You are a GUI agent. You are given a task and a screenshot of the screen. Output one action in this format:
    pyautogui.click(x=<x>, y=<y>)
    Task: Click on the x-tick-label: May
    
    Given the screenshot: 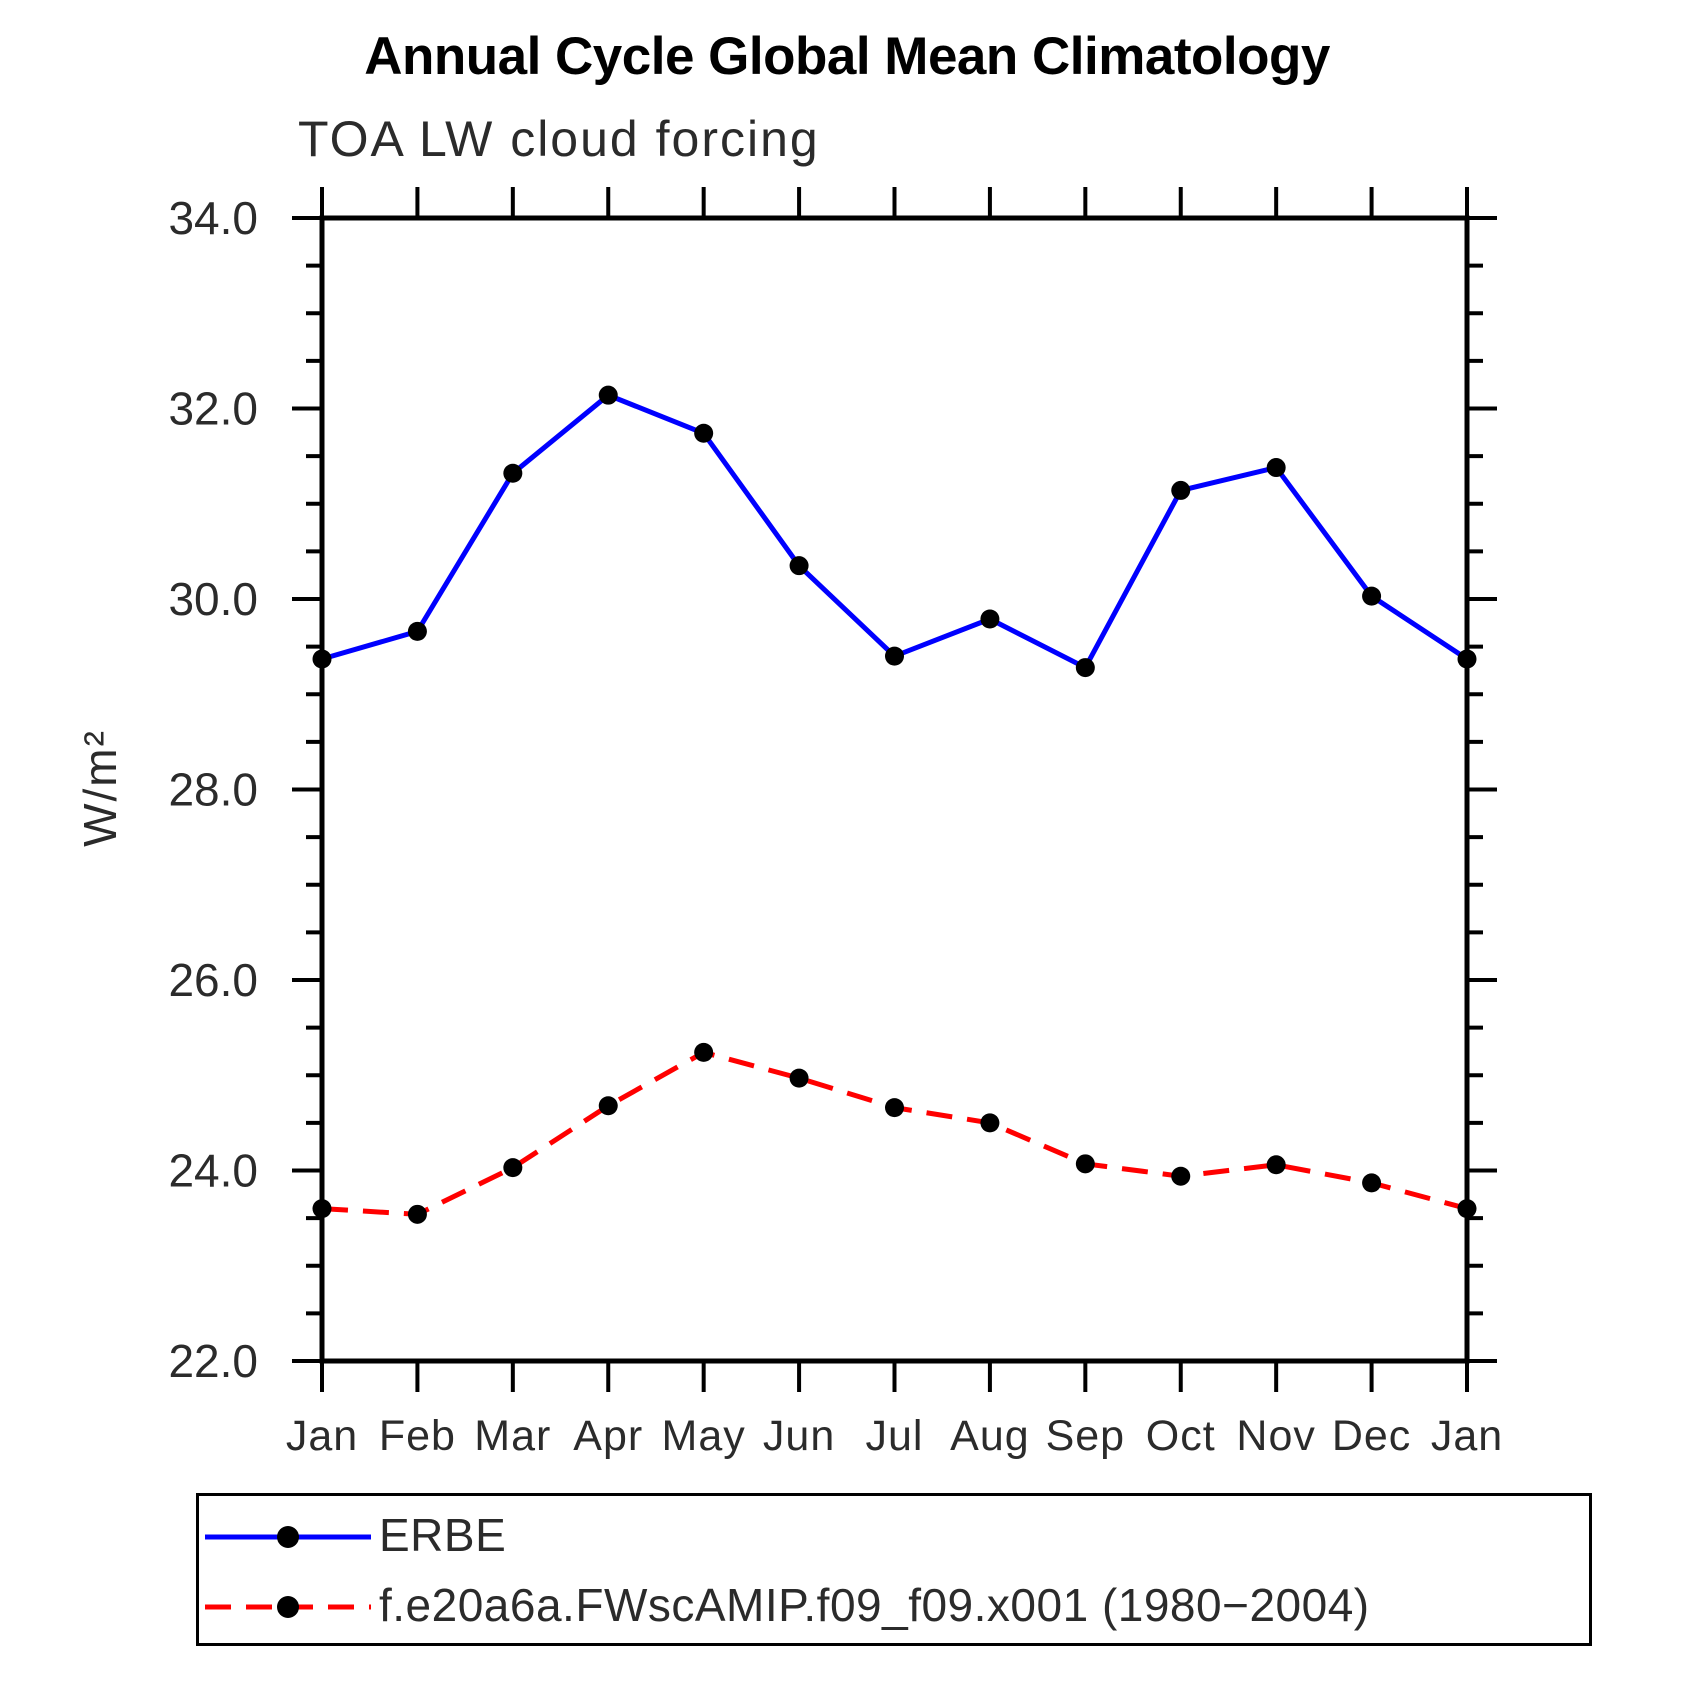 What is the action you would take?
    pyautogui.click(x=704, y=1436)
    